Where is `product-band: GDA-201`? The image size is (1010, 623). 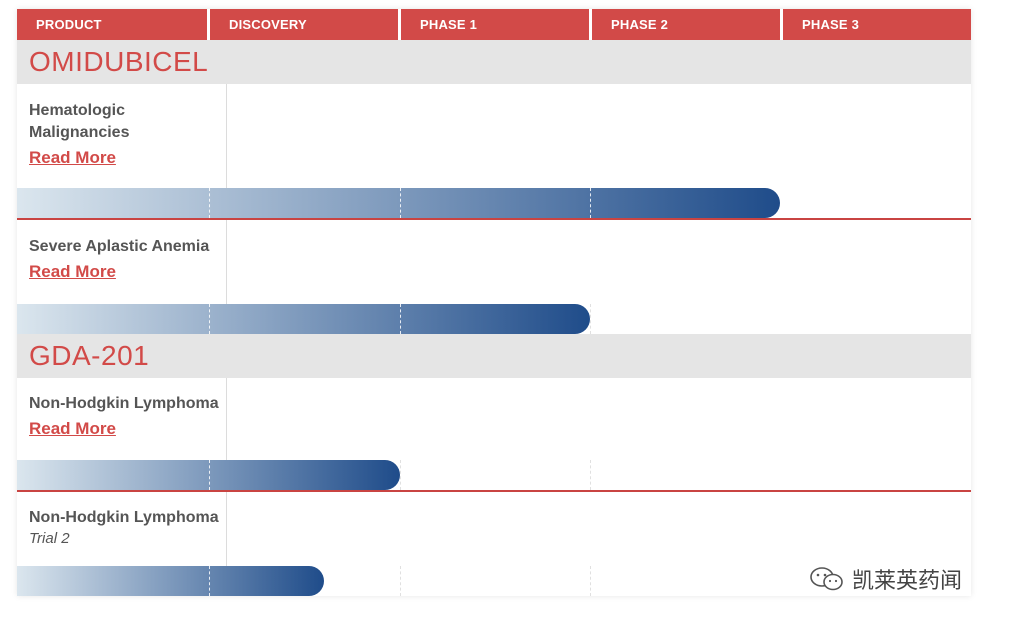 product-band: GDA-201 is located at coordinates (494, 356).